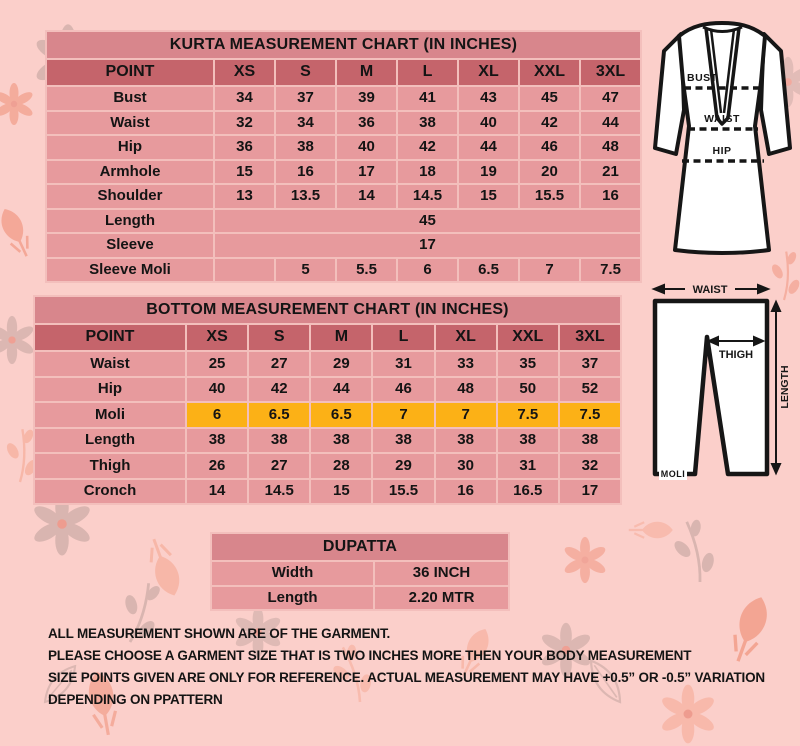  What do you see at coordinates (710, 290) in the screenshot?
I see `pants-waist-label: WAIST` at bounding box center [710, 290].